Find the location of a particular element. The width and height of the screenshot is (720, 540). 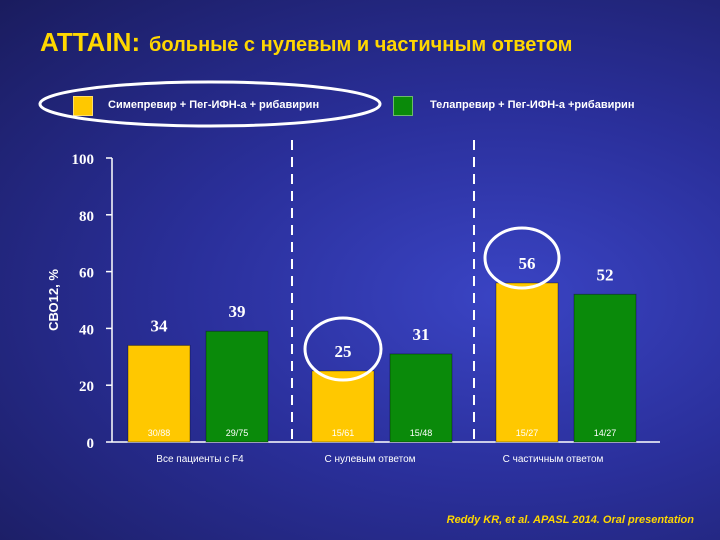

highlight-ellipse-partial-responders is located at coordinates (522, 258).